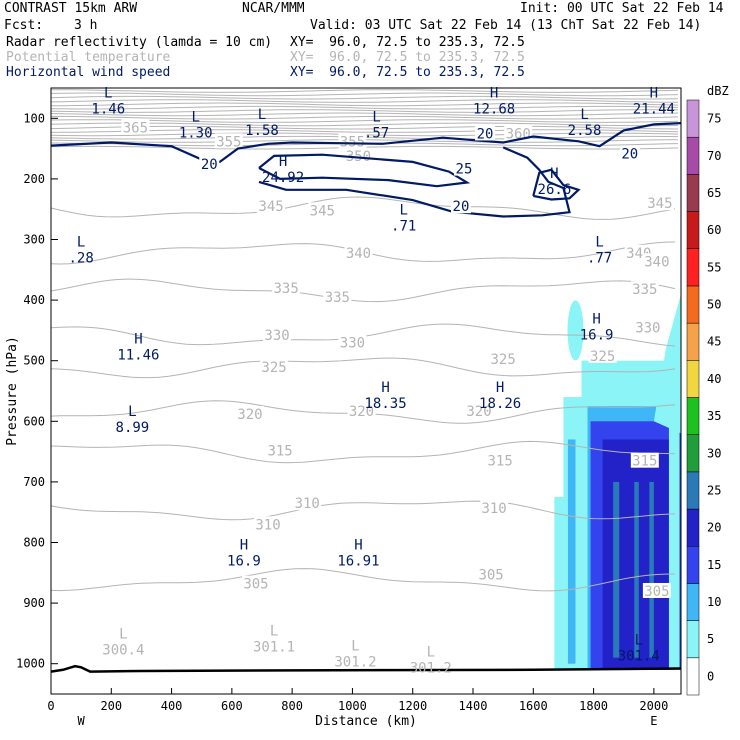 This screenshot has height=740, width=740. What do you see at coordinates (714, 305) in the screenshot?
I see `colorbar-label: 50` at bounding box center [714, 305].